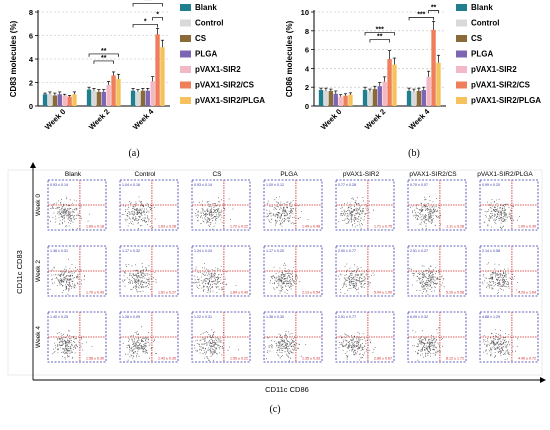 The image size is (550, 430). Describe the element at coordinates (509, 271) in the screenshot. I see `dot-plot-cell: 2.14 ± 0.58 4.29 ± 1.64` at that location.